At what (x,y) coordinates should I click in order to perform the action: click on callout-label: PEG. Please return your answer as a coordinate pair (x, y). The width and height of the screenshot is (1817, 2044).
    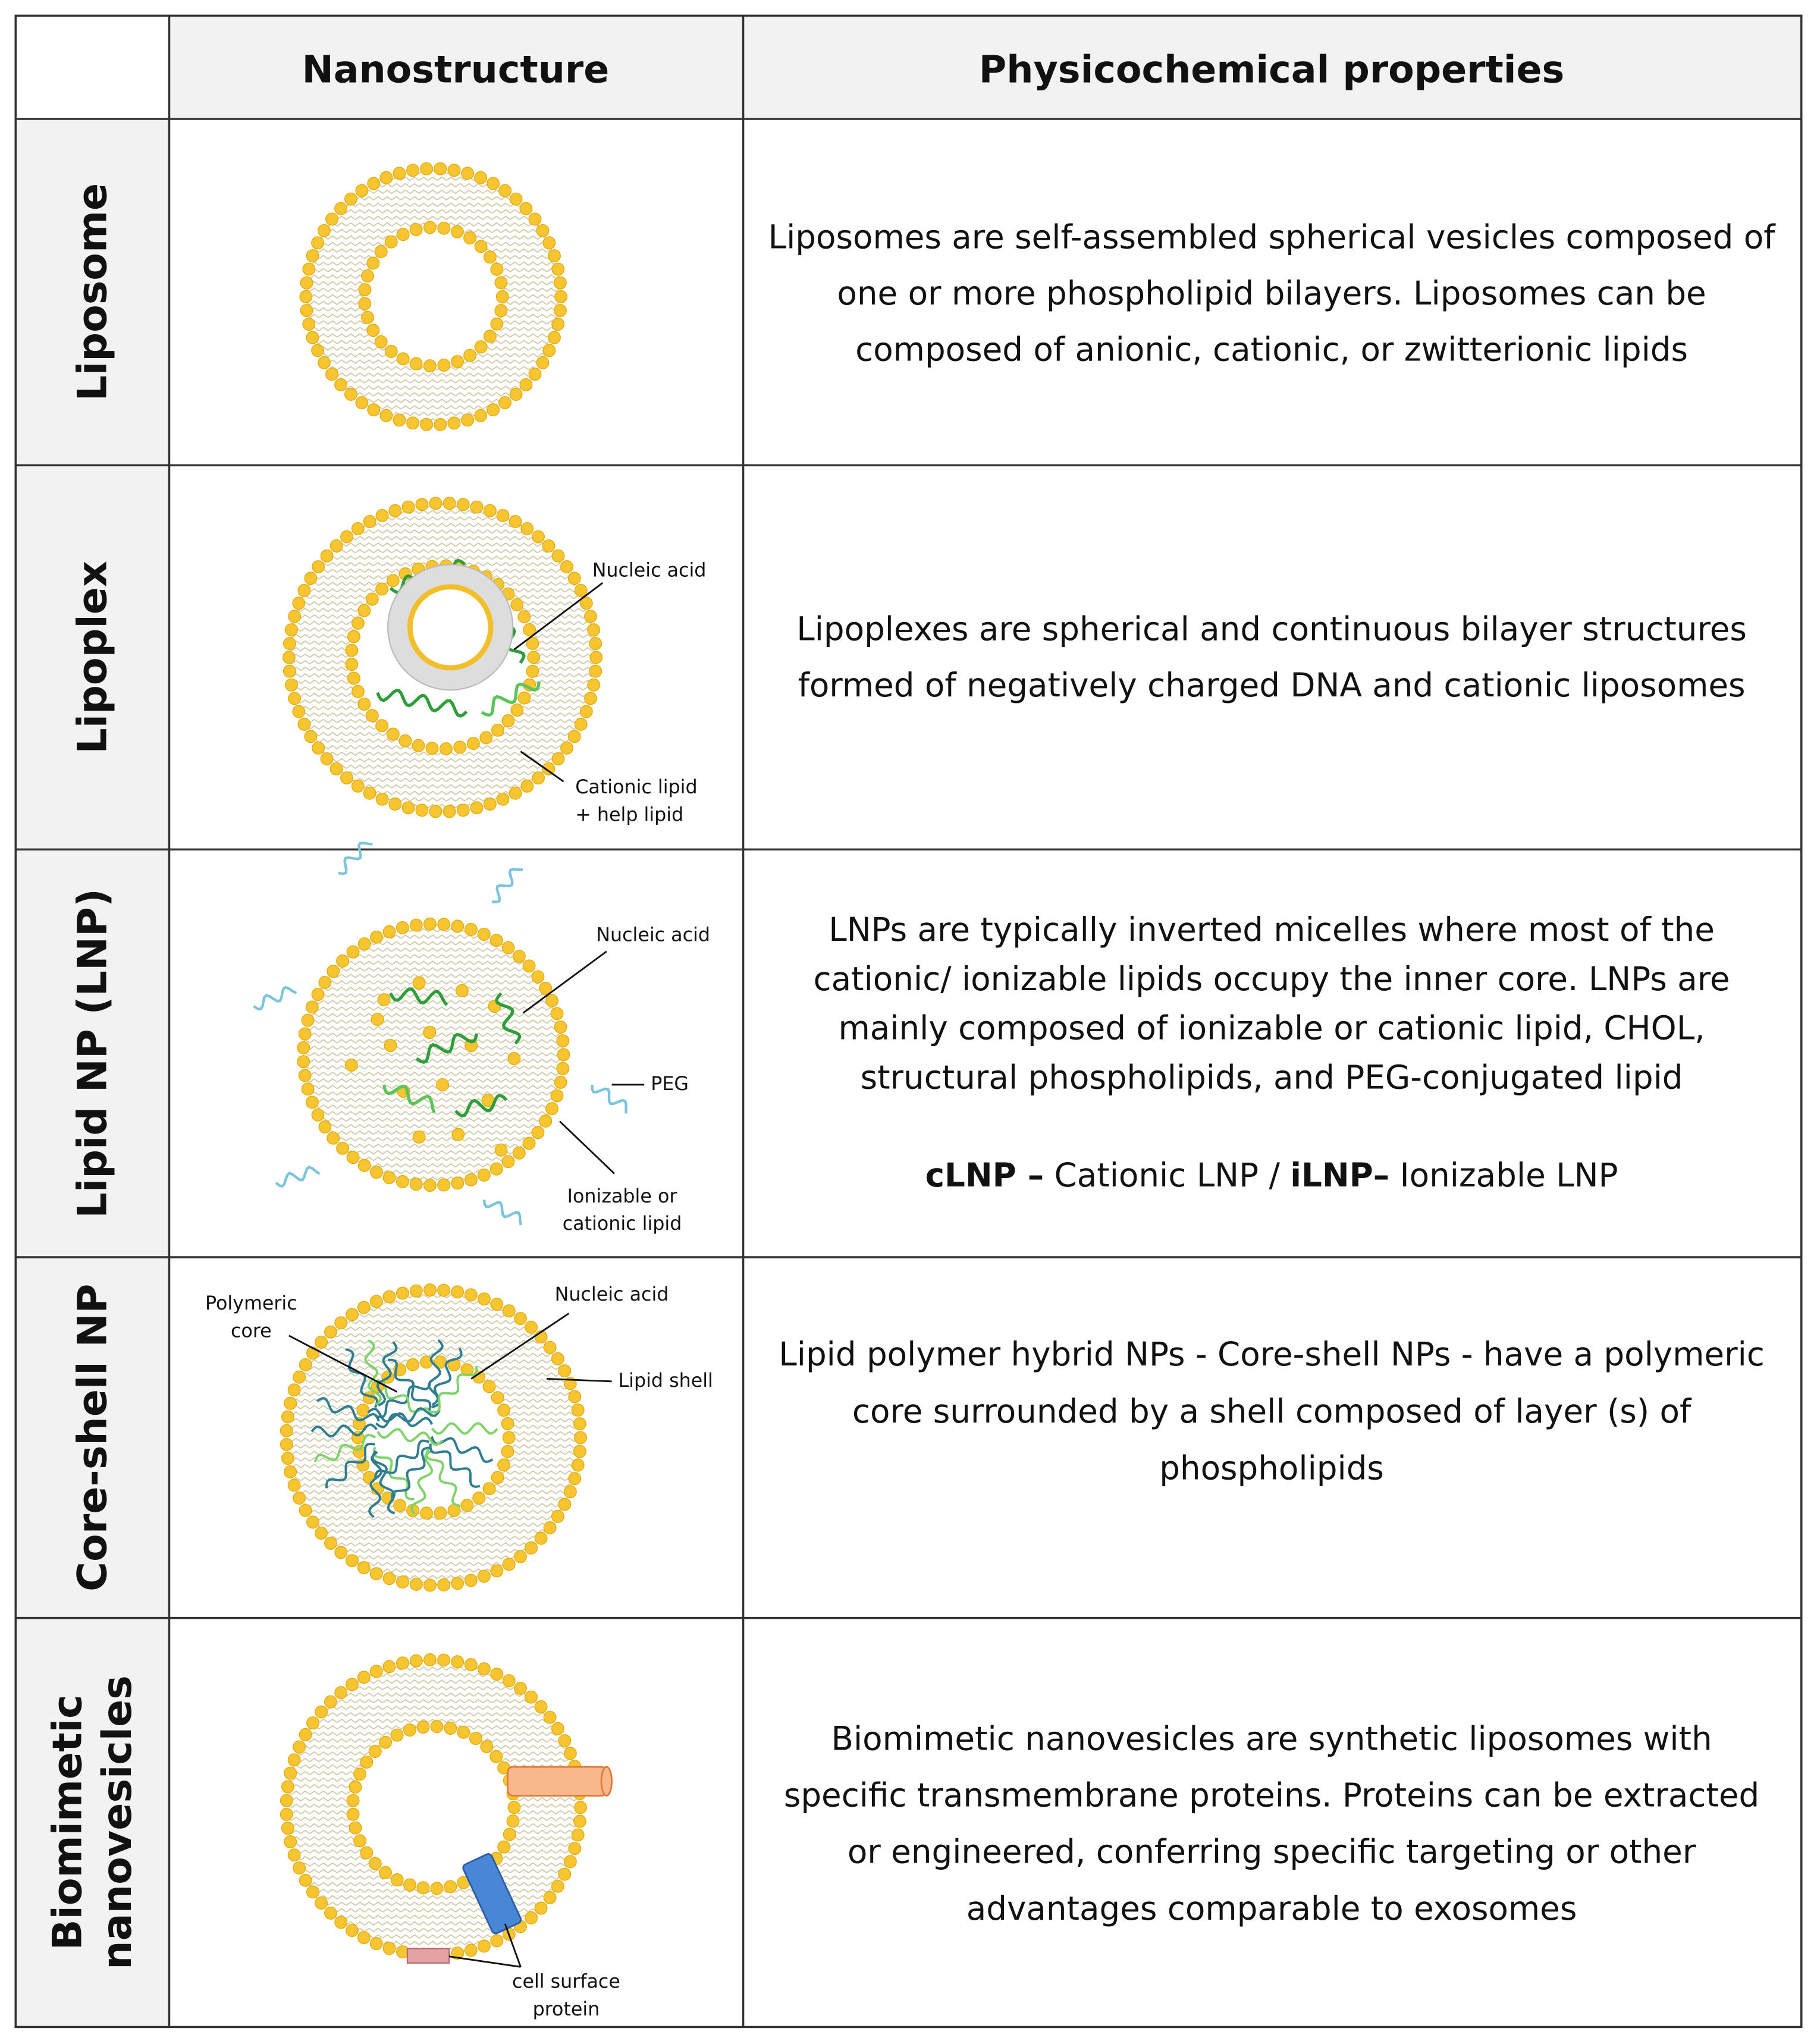
    Looking at the image, I should click on (670, 1084).